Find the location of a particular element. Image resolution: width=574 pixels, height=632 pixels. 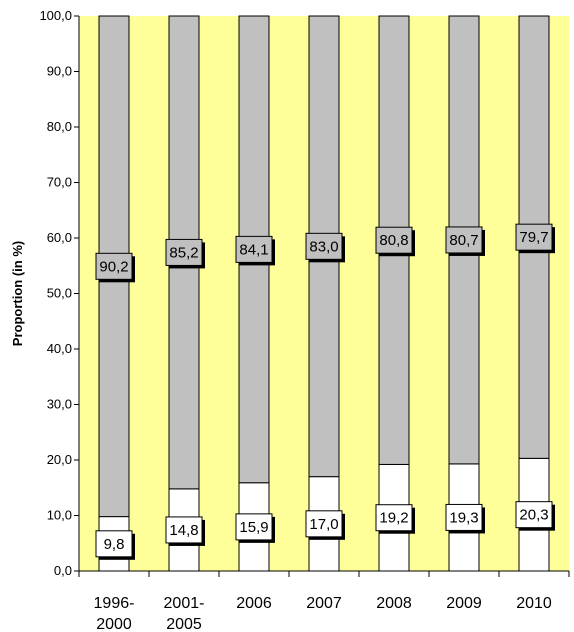

y-tick-label: 60,0 is located at coordinates (59, 237).